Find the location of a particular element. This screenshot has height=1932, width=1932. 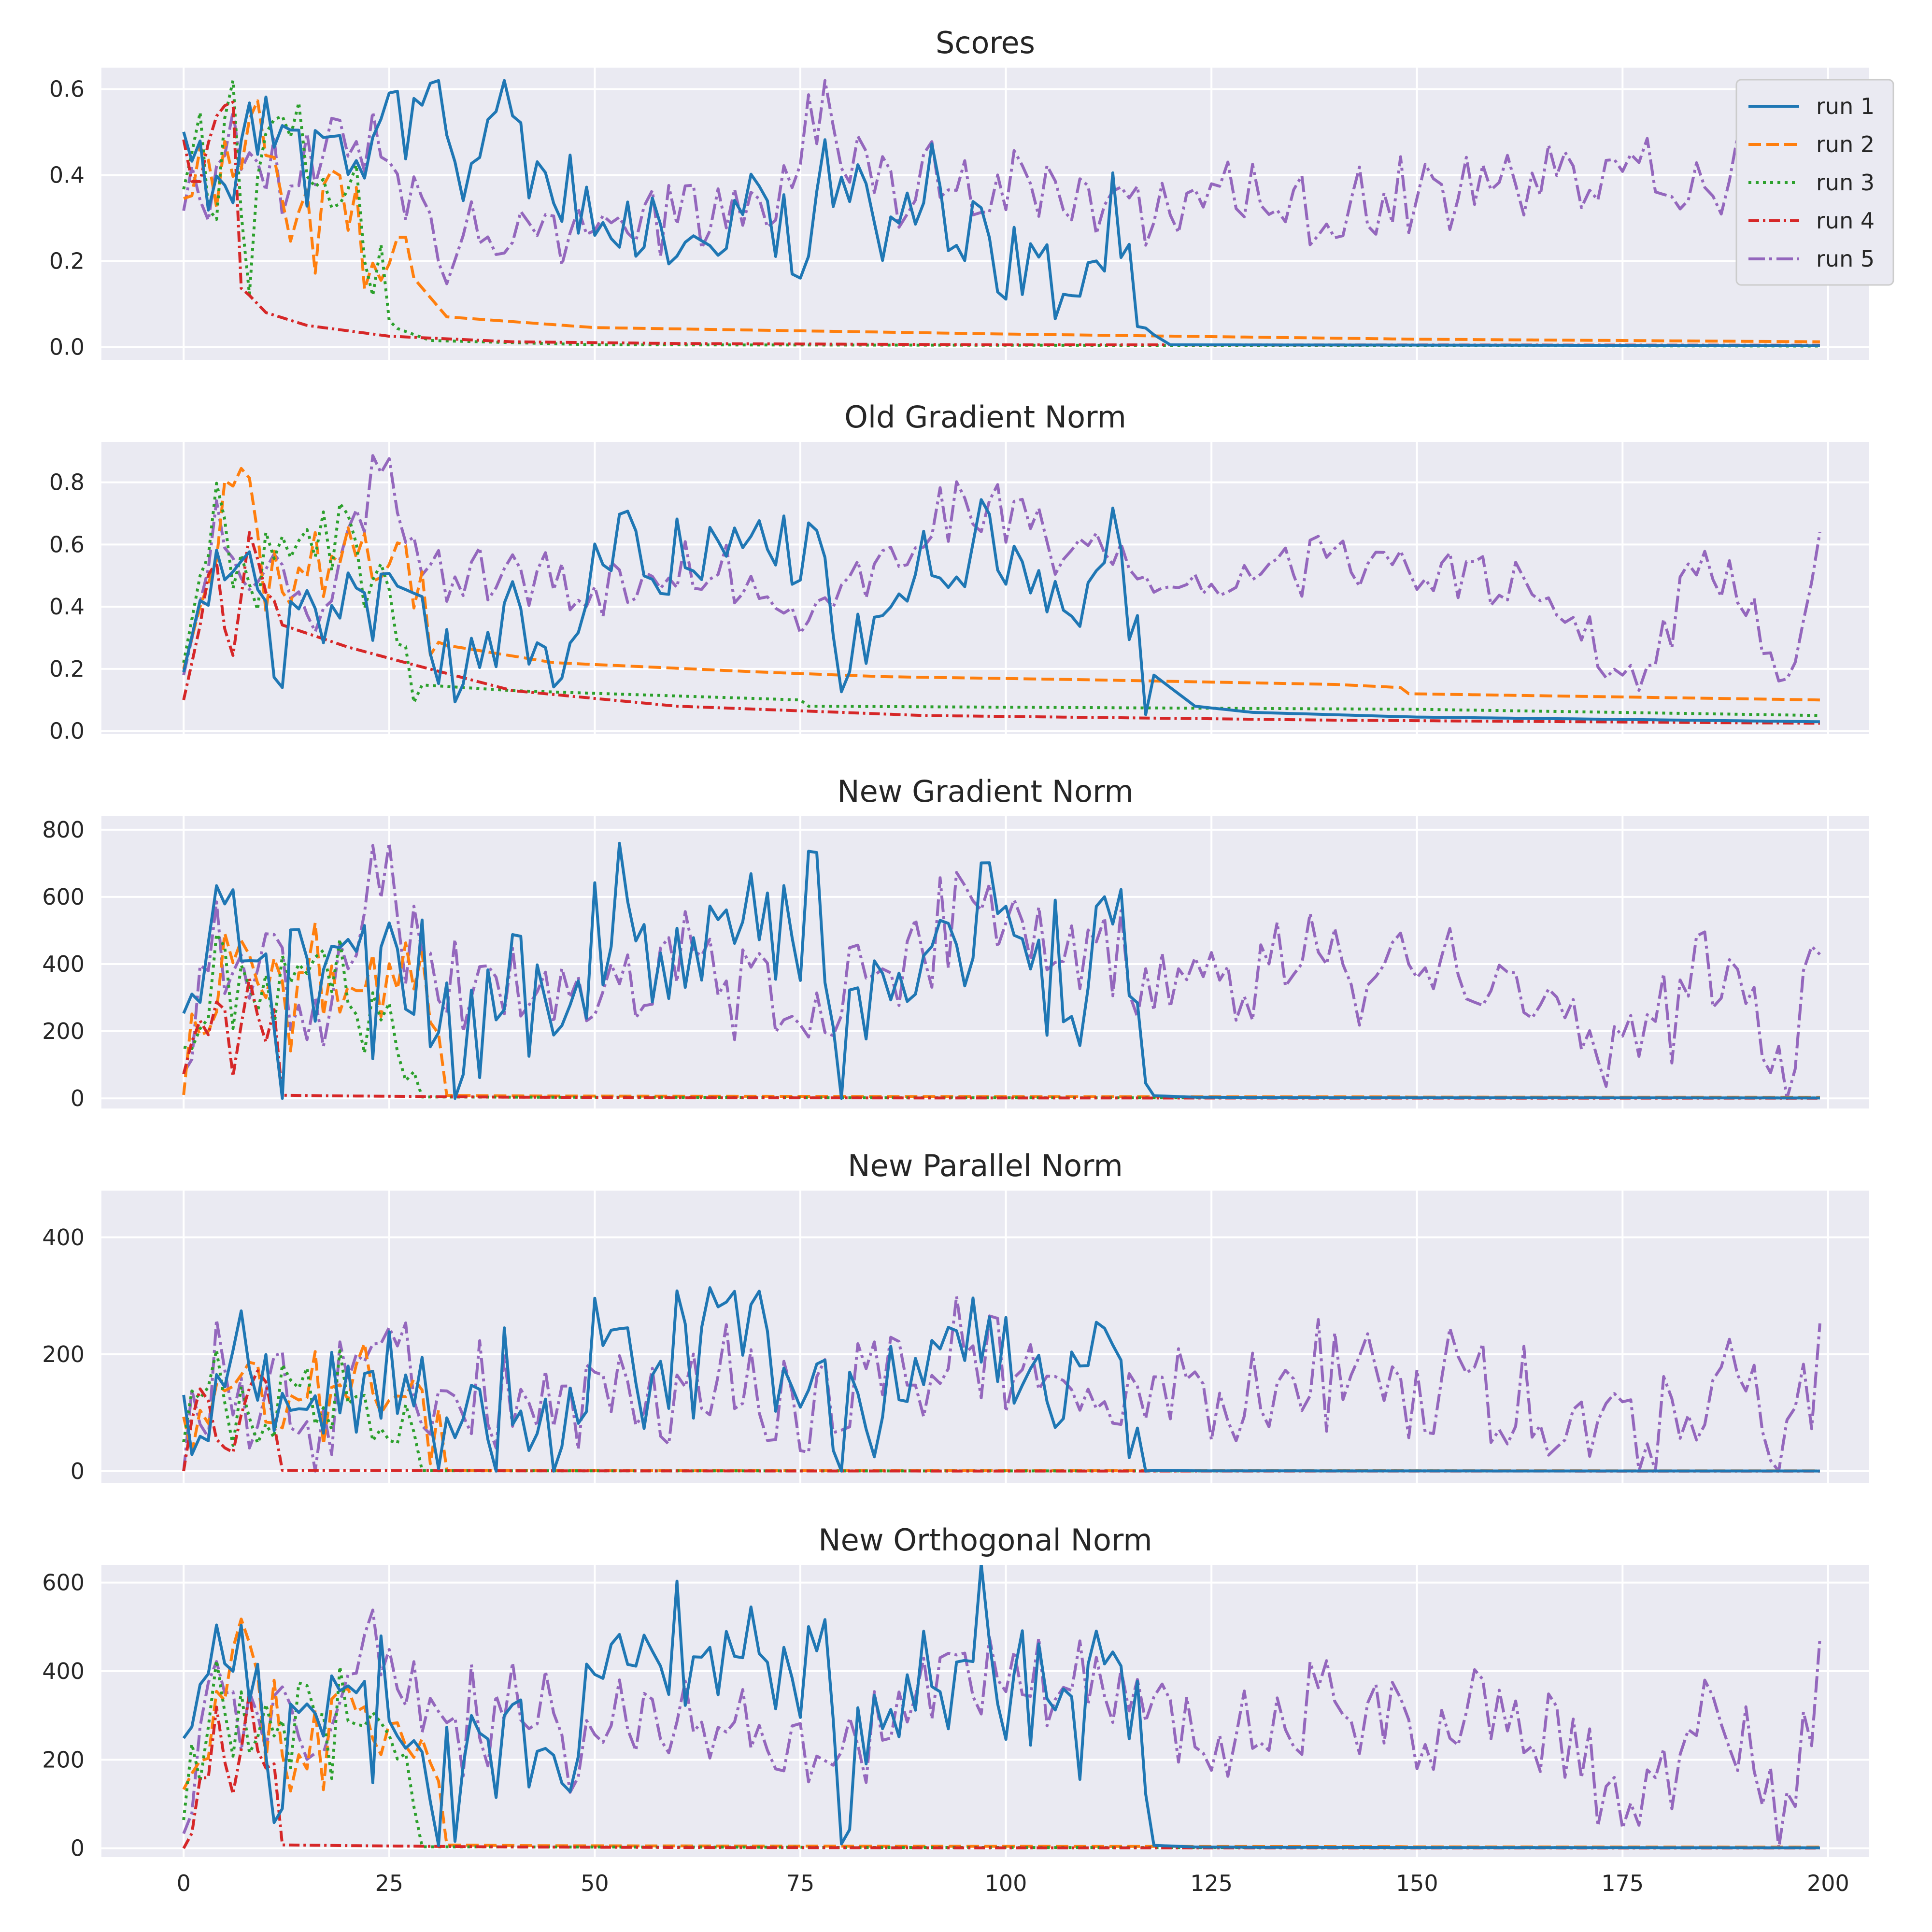

y-tick-label: 800 is located at coordinates (63, 830).